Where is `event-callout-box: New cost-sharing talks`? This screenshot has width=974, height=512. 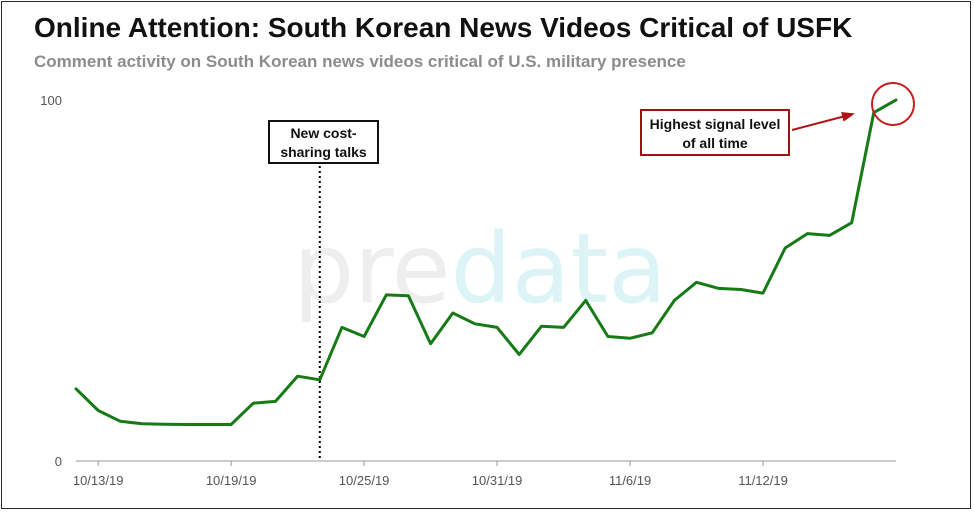
event-callout-box: New cost-sharing talks is located at coordinates (323, 142).